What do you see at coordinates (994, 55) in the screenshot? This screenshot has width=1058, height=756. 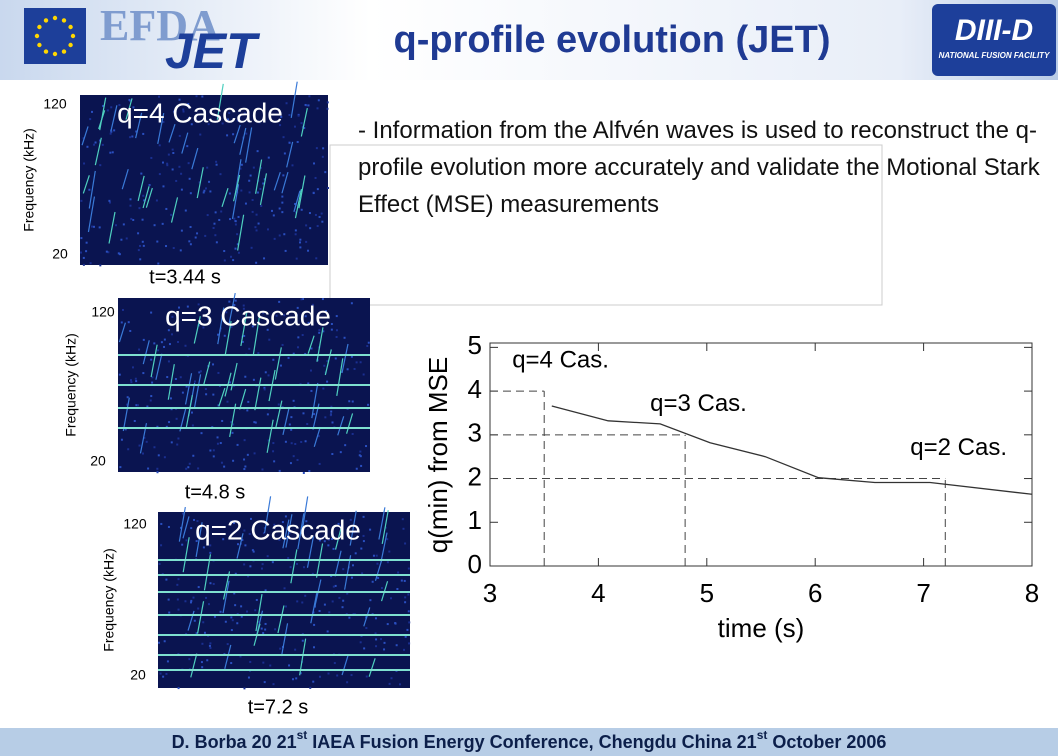 I see `logo-diiid-sub: NATIONAL FUSION FACILITY` at bounding box center [994, 55].